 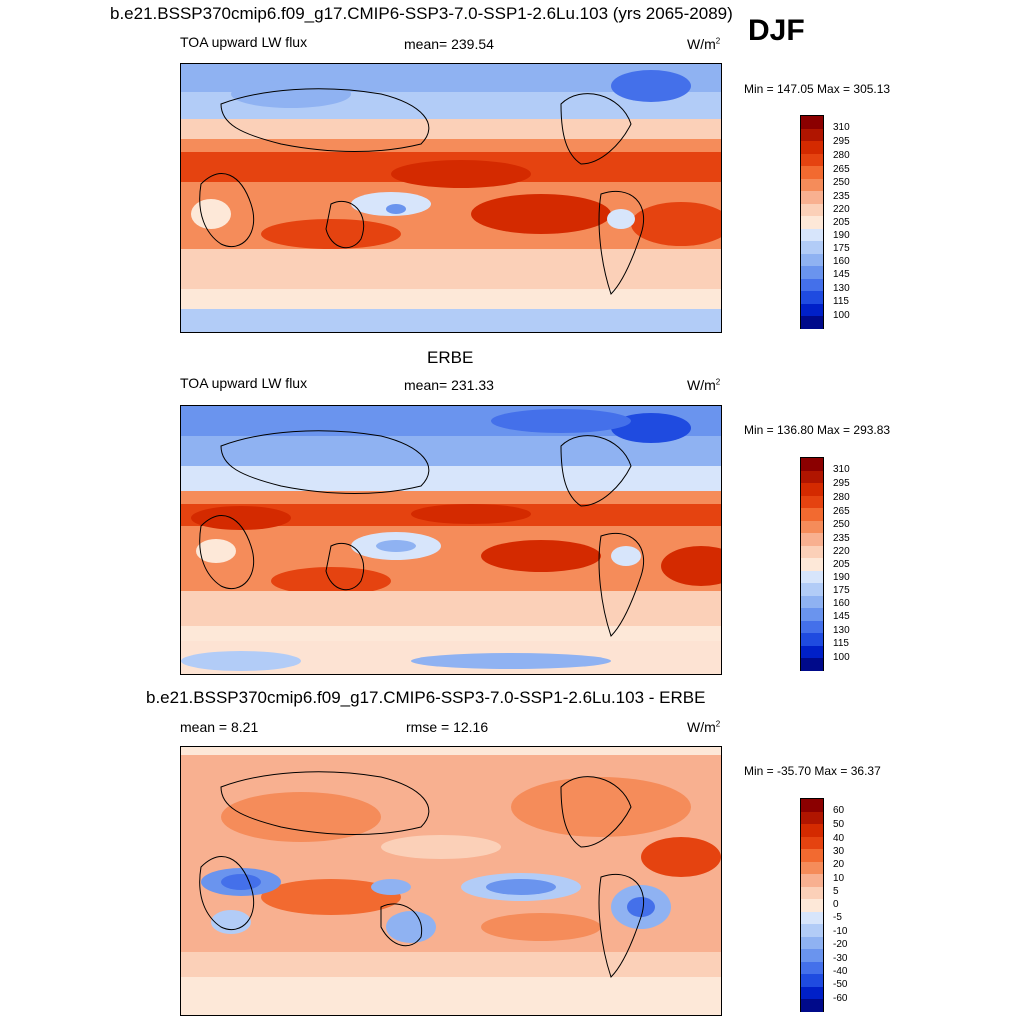 I want to click on colorbar-label: 160, so click(x=841, y=603).